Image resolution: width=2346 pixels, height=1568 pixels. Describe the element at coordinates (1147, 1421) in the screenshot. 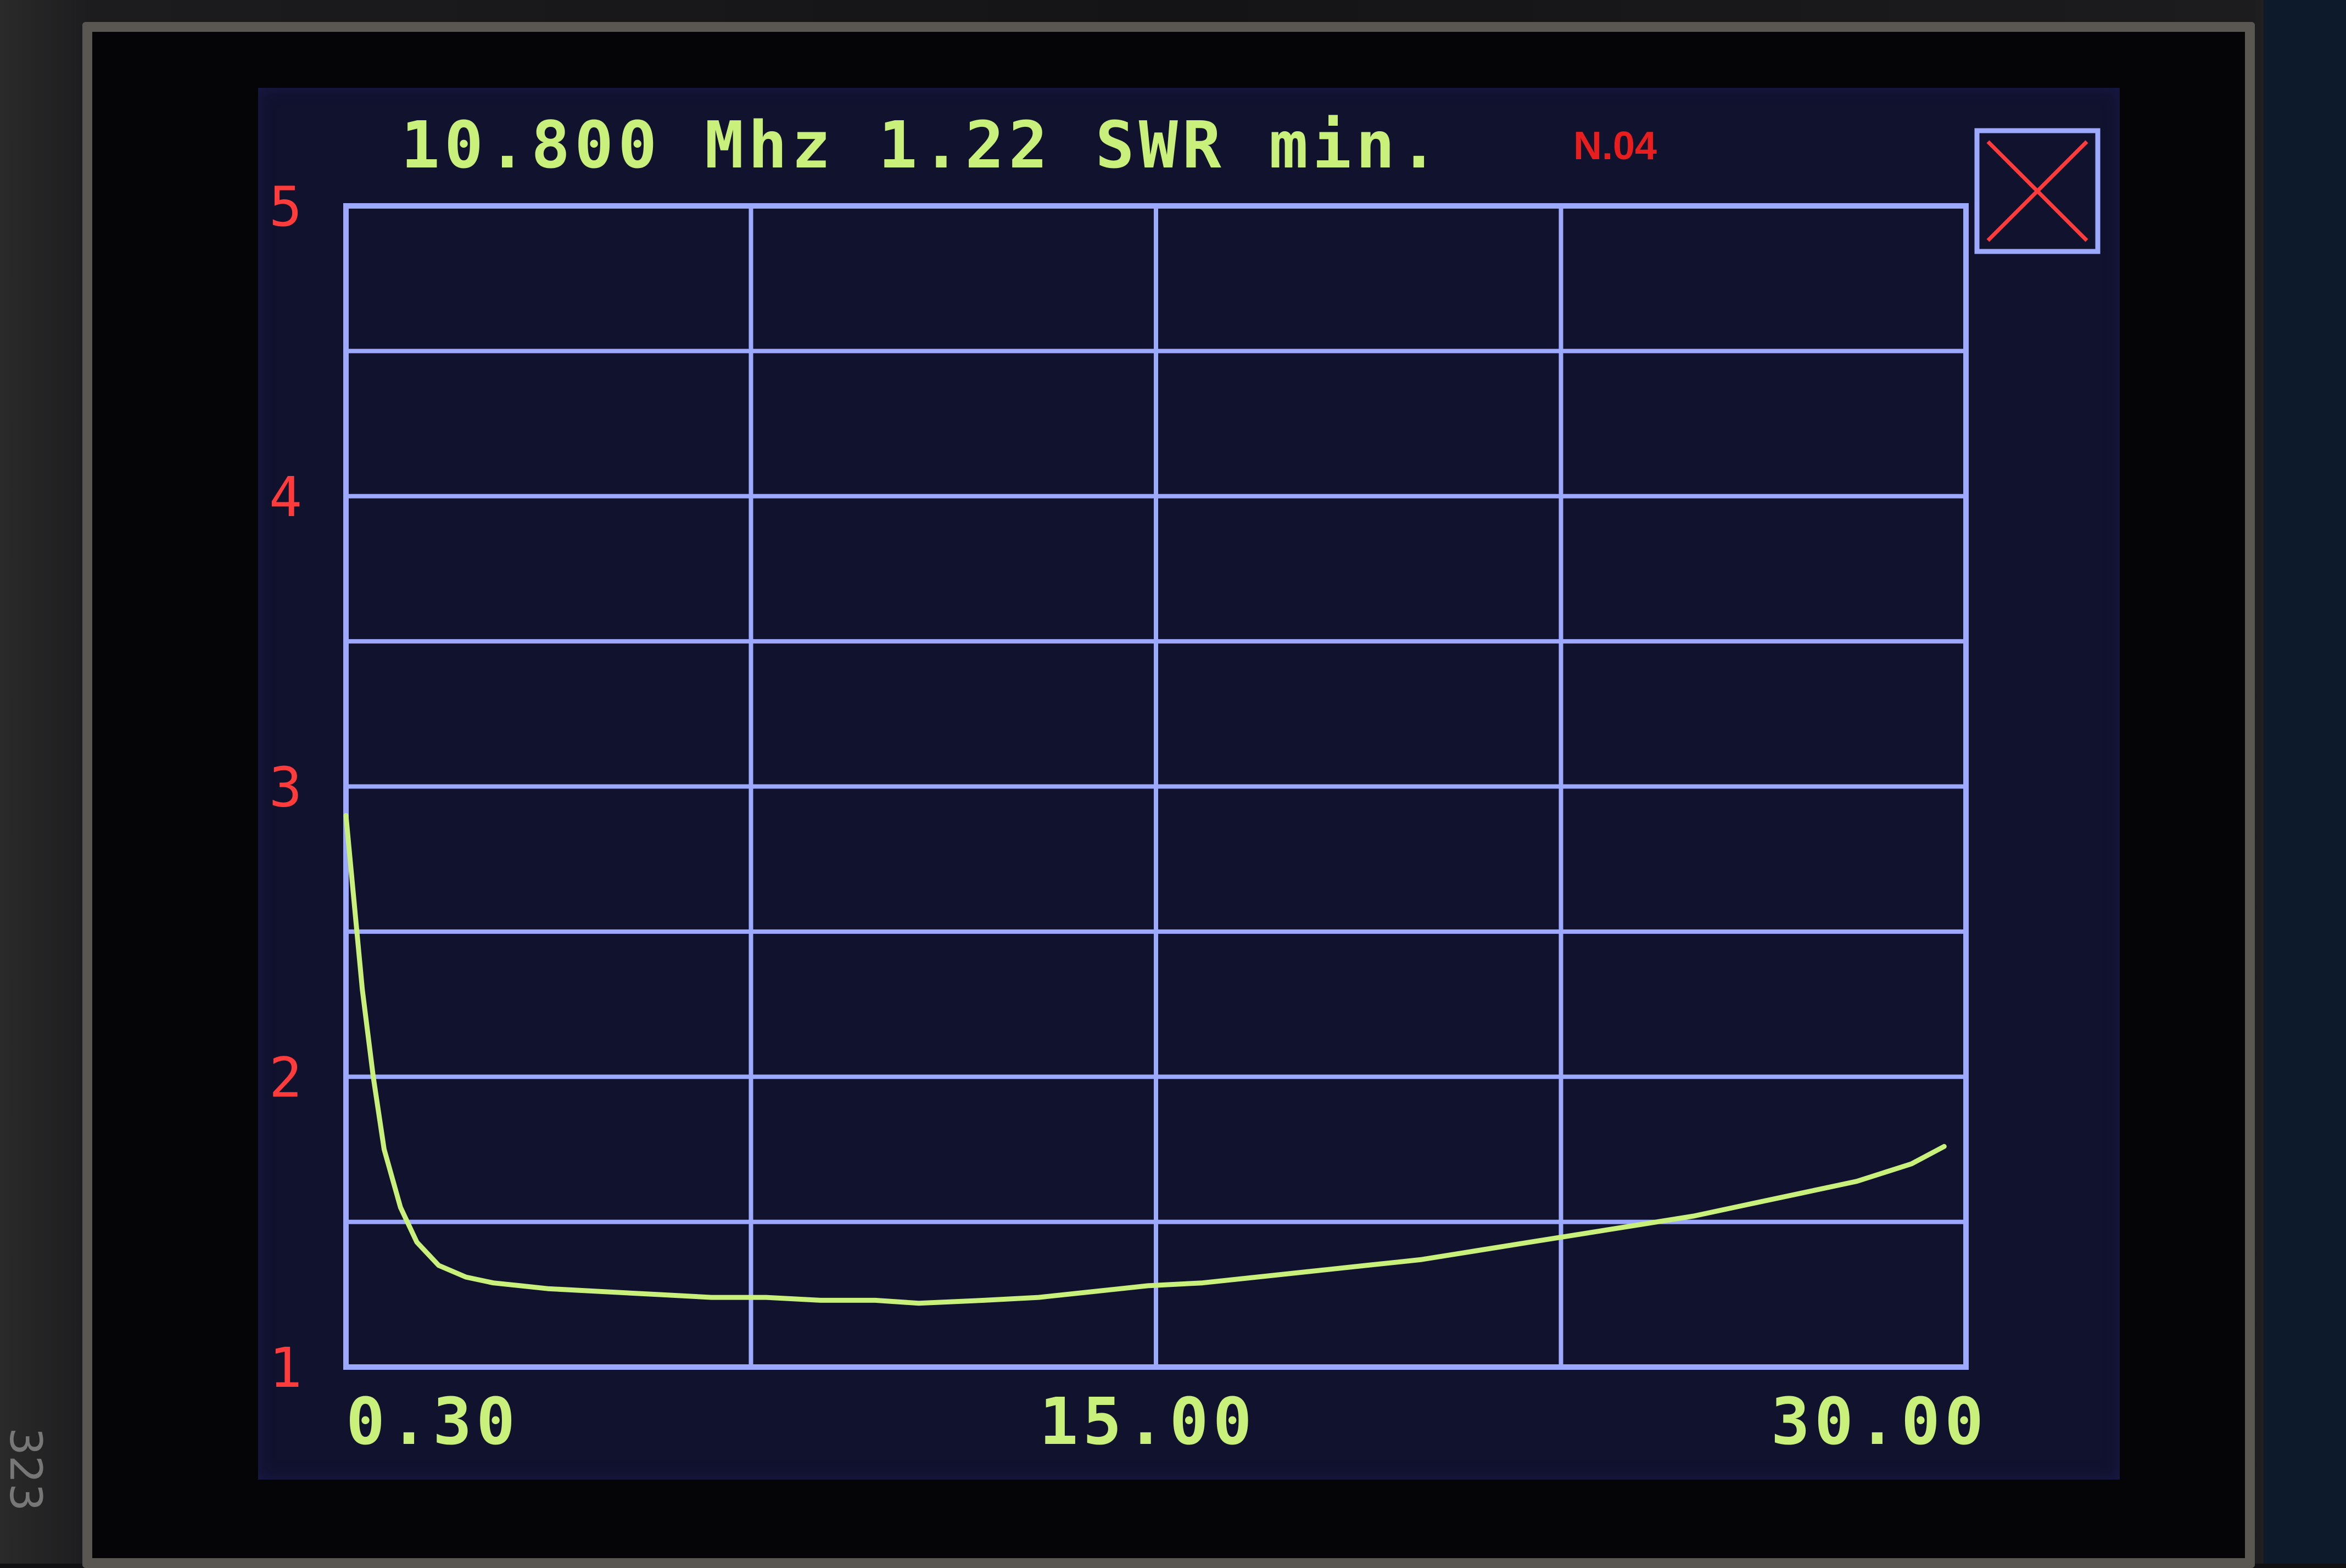

I see `x-tick-label: 15.00` at that location.